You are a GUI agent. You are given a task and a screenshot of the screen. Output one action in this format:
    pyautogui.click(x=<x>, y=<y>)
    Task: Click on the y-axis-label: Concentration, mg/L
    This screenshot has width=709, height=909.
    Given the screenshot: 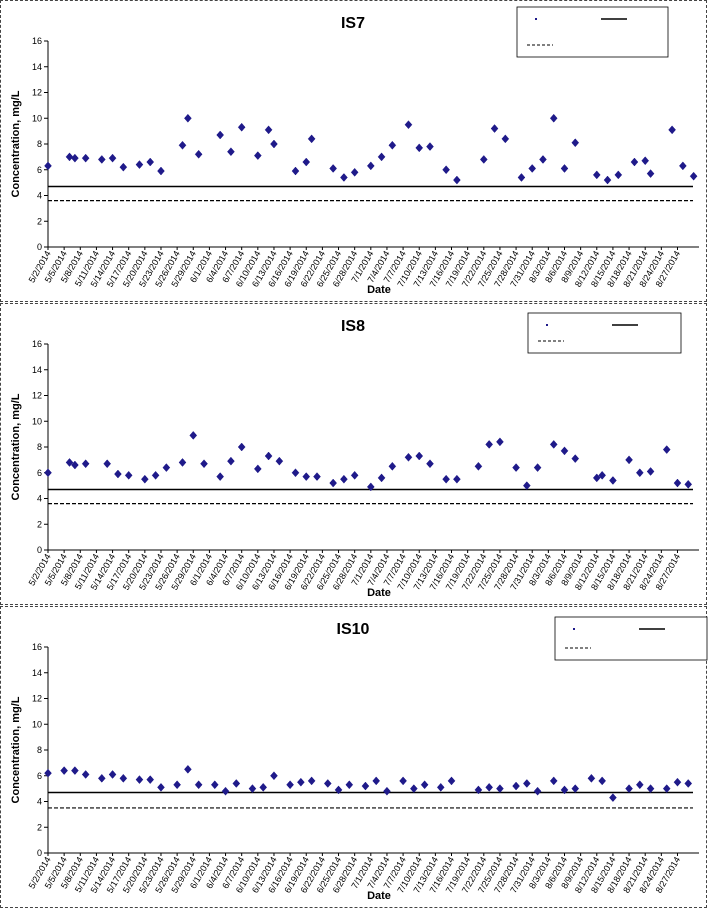 What is the action you would take?
    pyautogui.click(x=16, y=749)
    